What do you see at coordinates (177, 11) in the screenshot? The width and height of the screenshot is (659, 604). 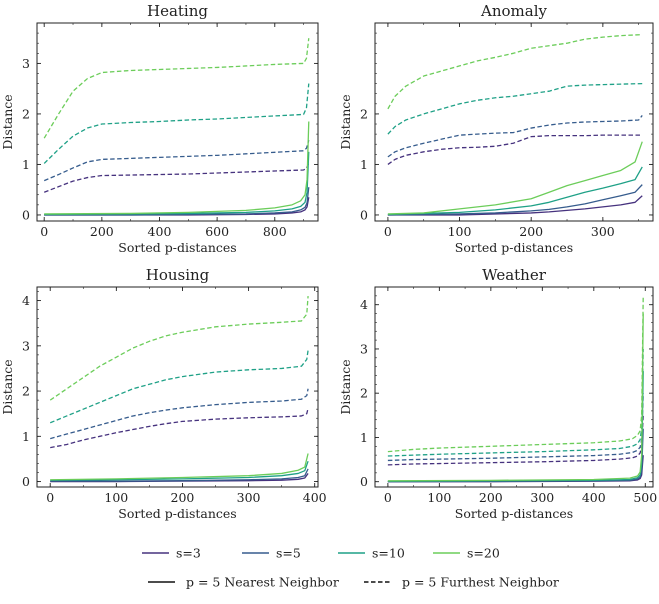 I see `panel-title: Heating` at bounding box center [177, 11].